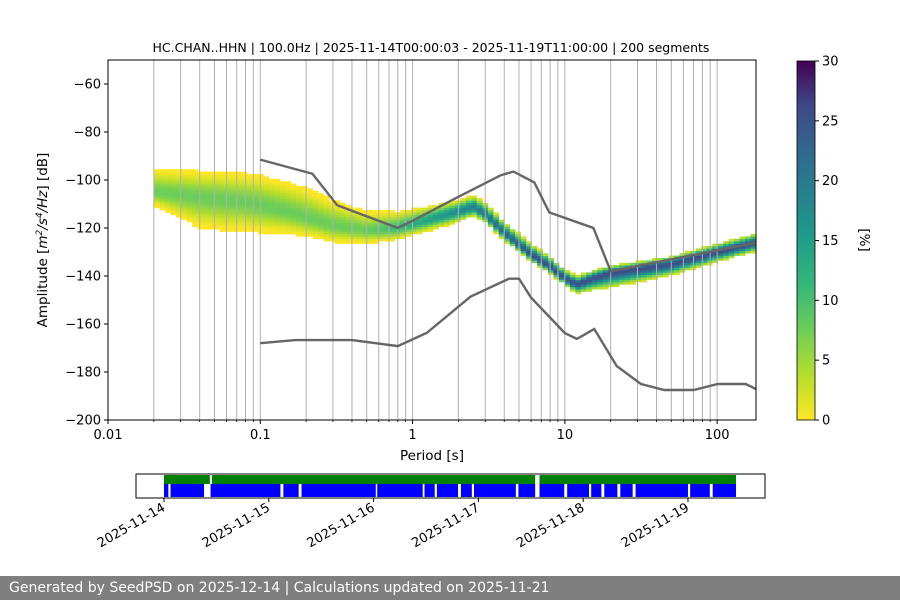 Image resolution: width=900 pixels, height=600 pixels. I want to click on colorbar-tick-label: 10, so click(830, 301).